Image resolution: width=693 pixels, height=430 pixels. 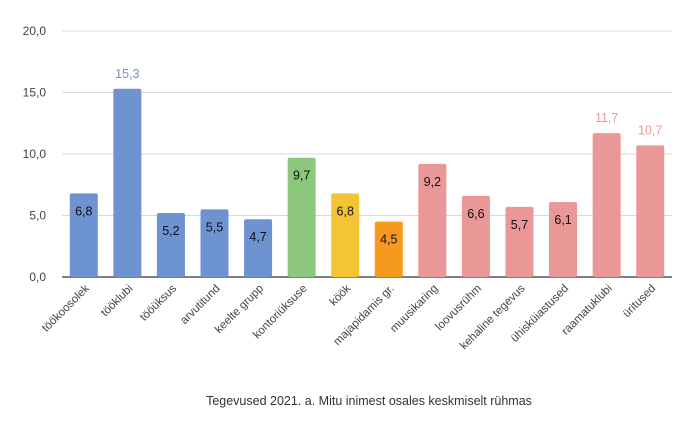 I want to click on data-label: 11,7, so click(x=606, y=118).